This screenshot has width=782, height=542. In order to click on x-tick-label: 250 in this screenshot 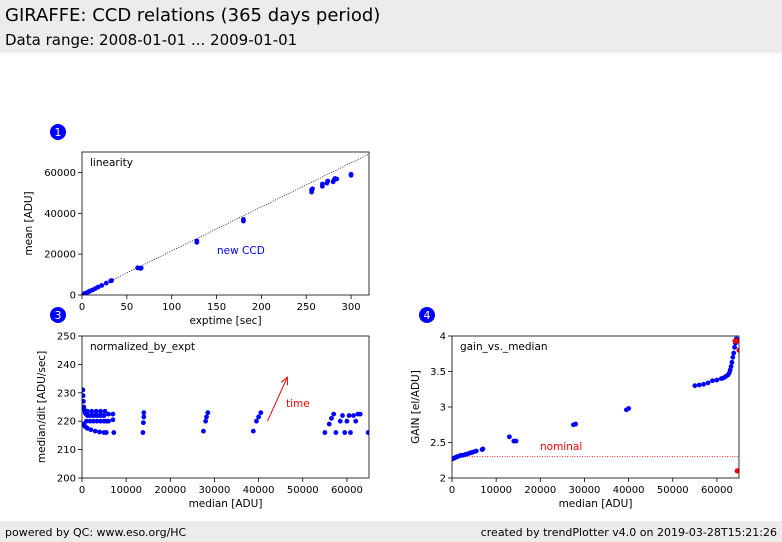, I will do `click(306, 307)`.